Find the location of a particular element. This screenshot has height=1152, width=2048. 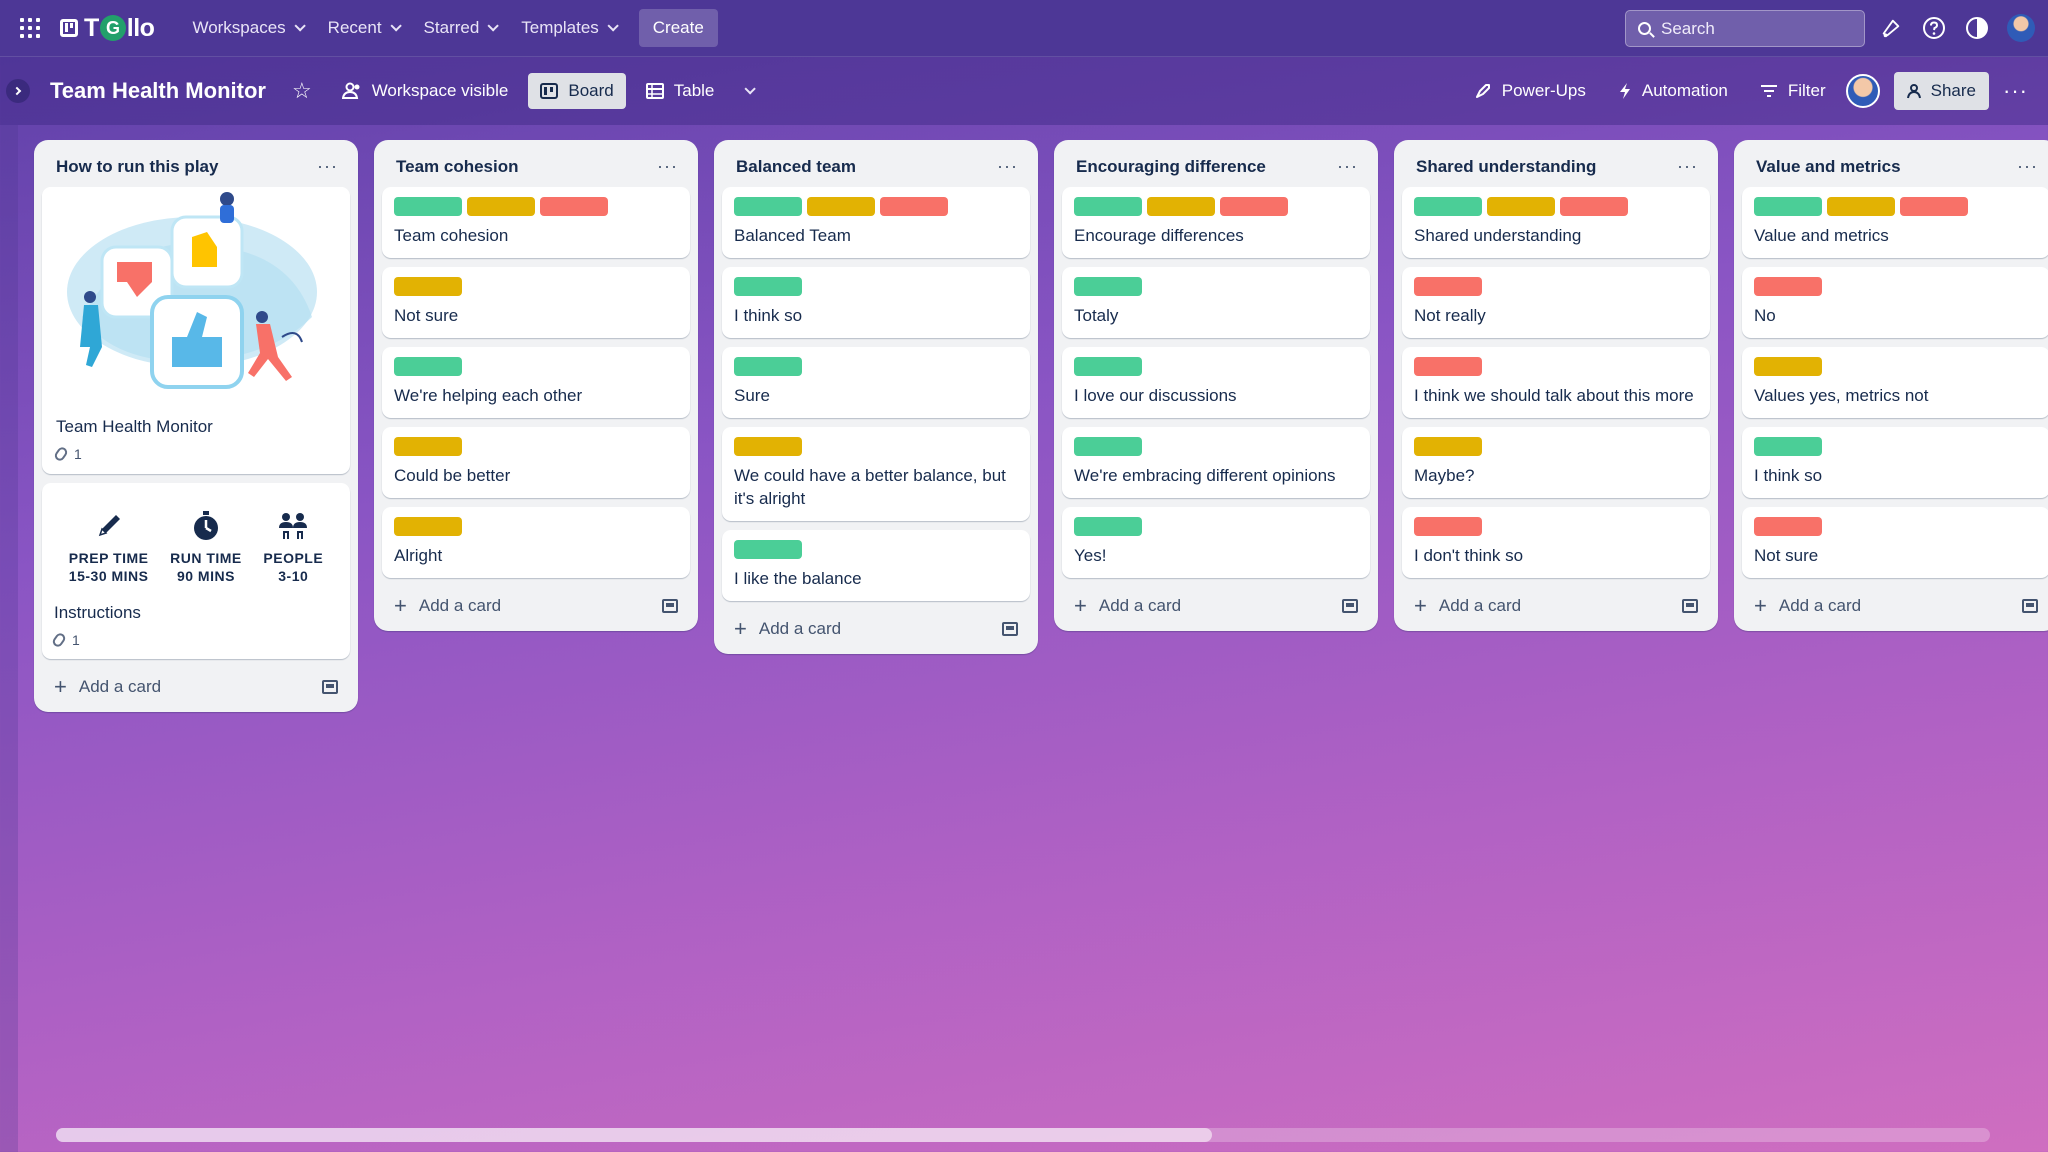

expand-sidebar-button is located at coordinates (18, 91).